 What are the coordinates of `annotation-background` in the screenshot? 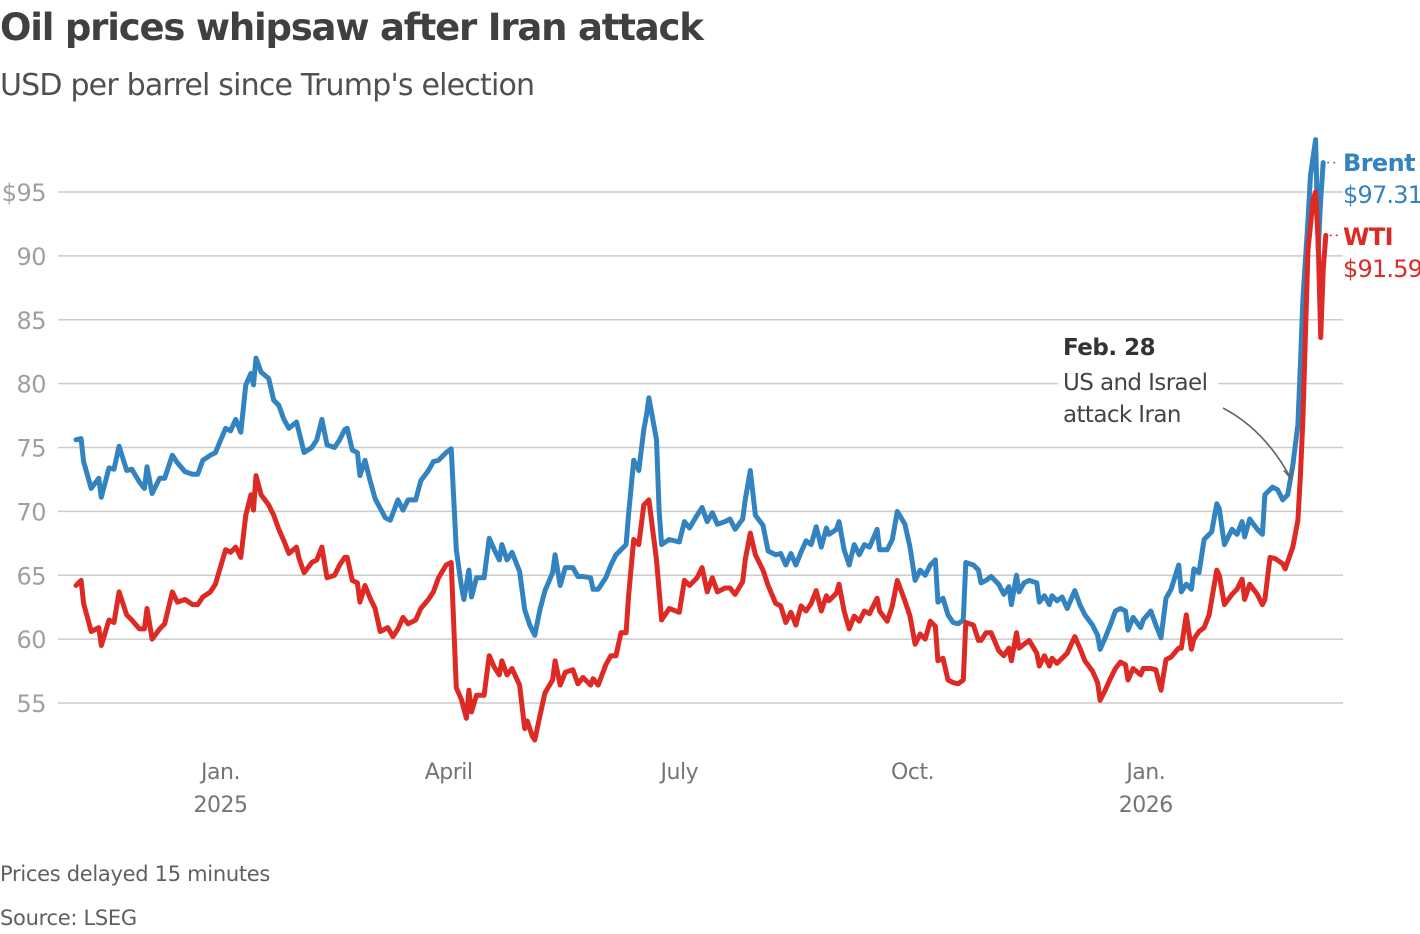 It's located at (1138, 396).